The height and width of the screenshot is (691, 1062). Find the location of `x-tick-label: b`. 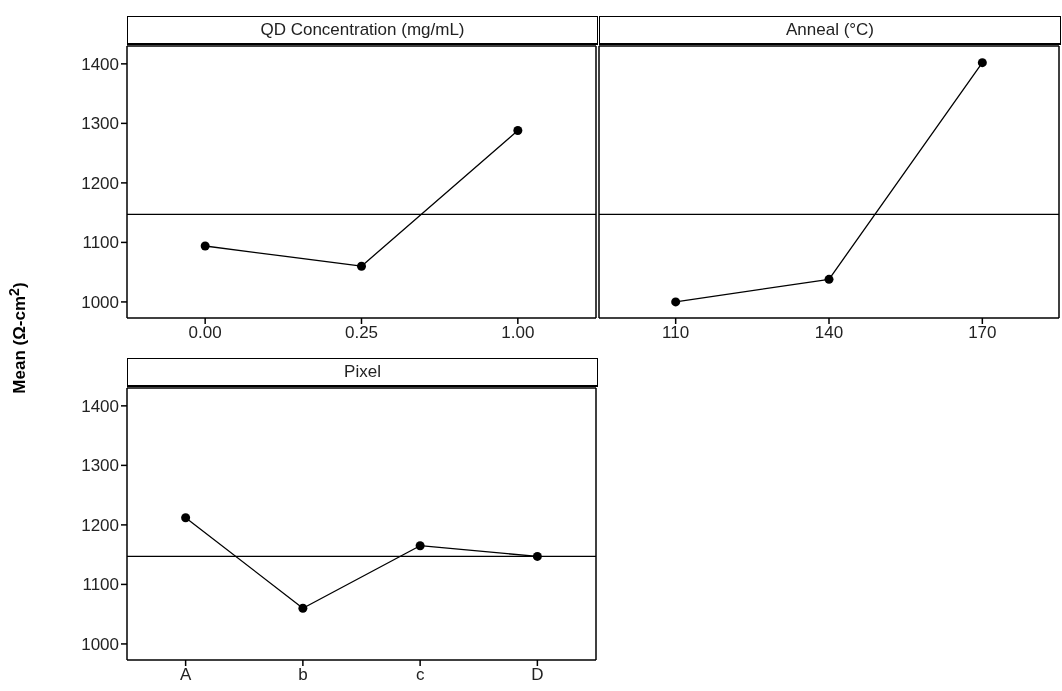

x-tick-label: b is located at coordinates (303, 675).